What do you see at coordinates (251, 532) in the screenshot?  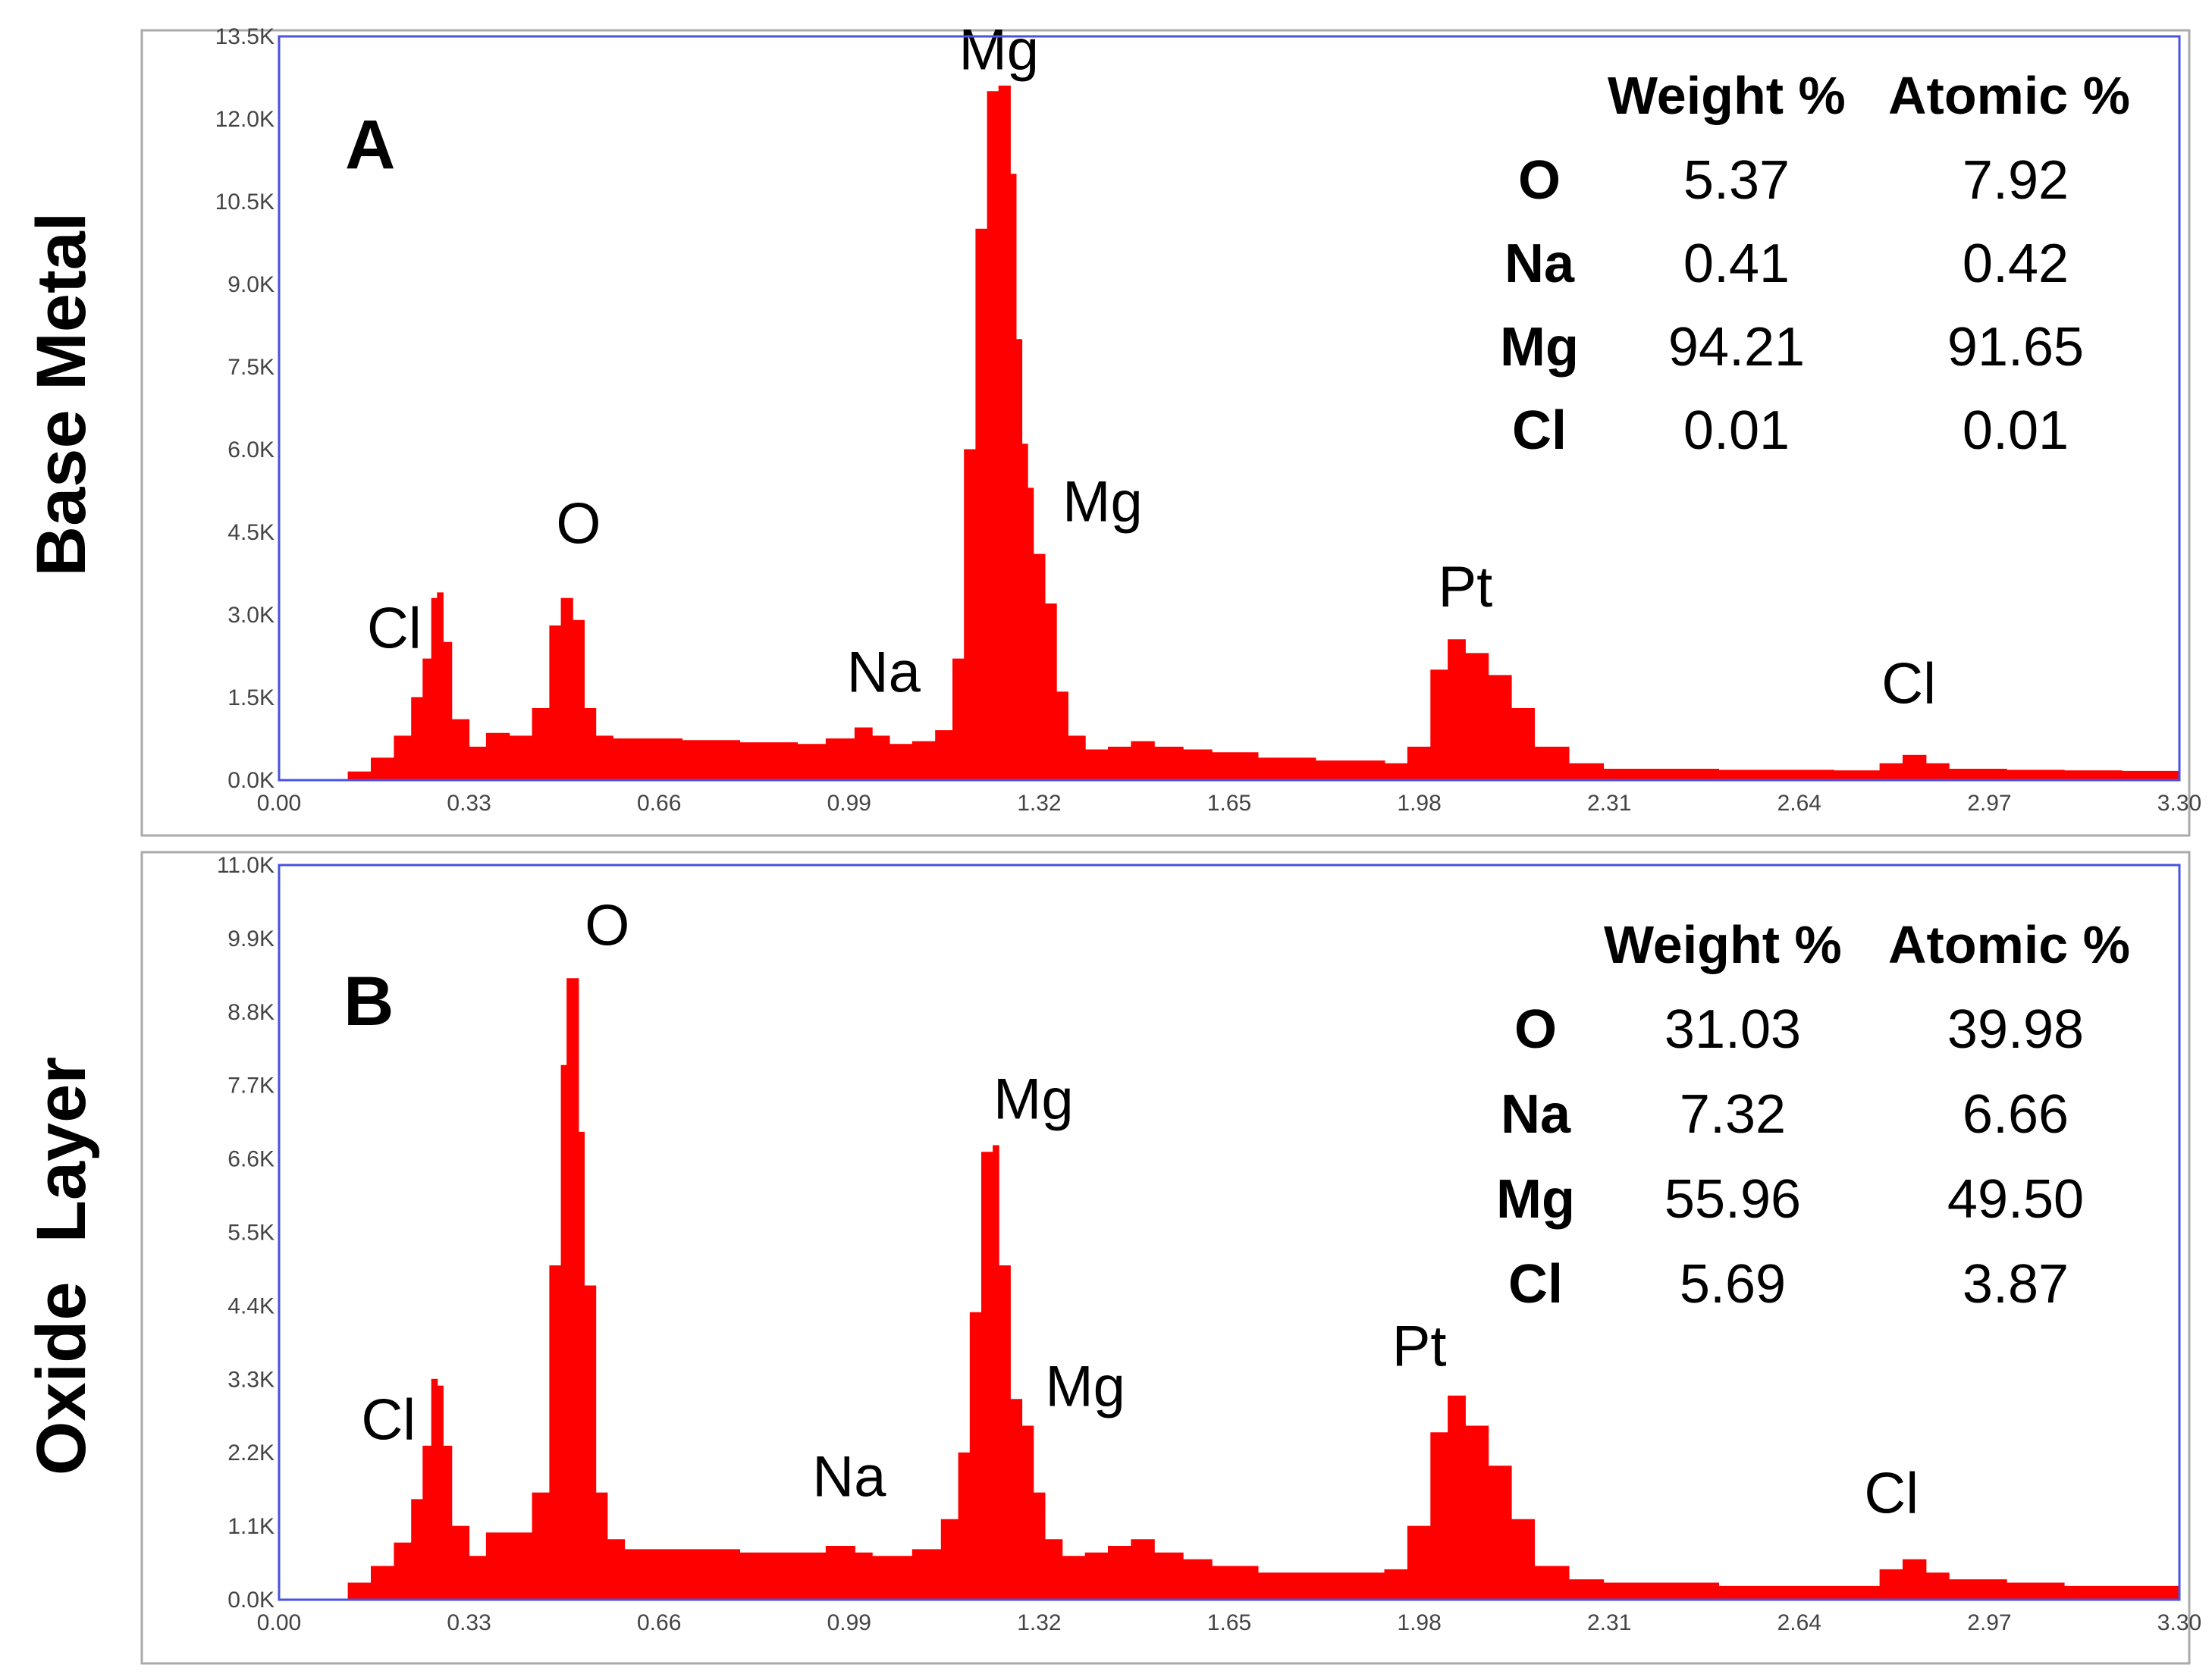 I see `panel-a-y-tick-label: 4.5K` at bounding box center [251, 532].